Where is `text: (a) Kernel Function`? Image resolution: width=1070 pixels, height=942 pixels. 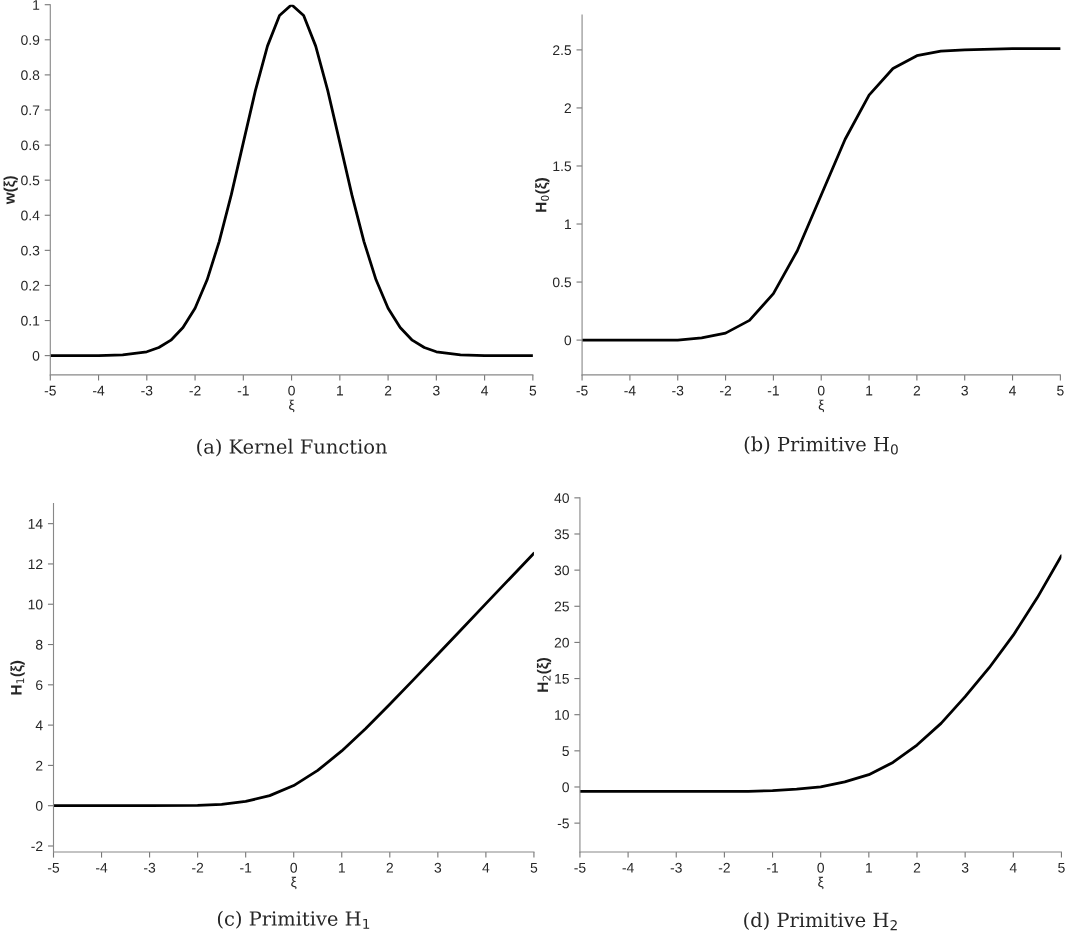 text: (a) Kernel Function is located at coordinates (292, 447).